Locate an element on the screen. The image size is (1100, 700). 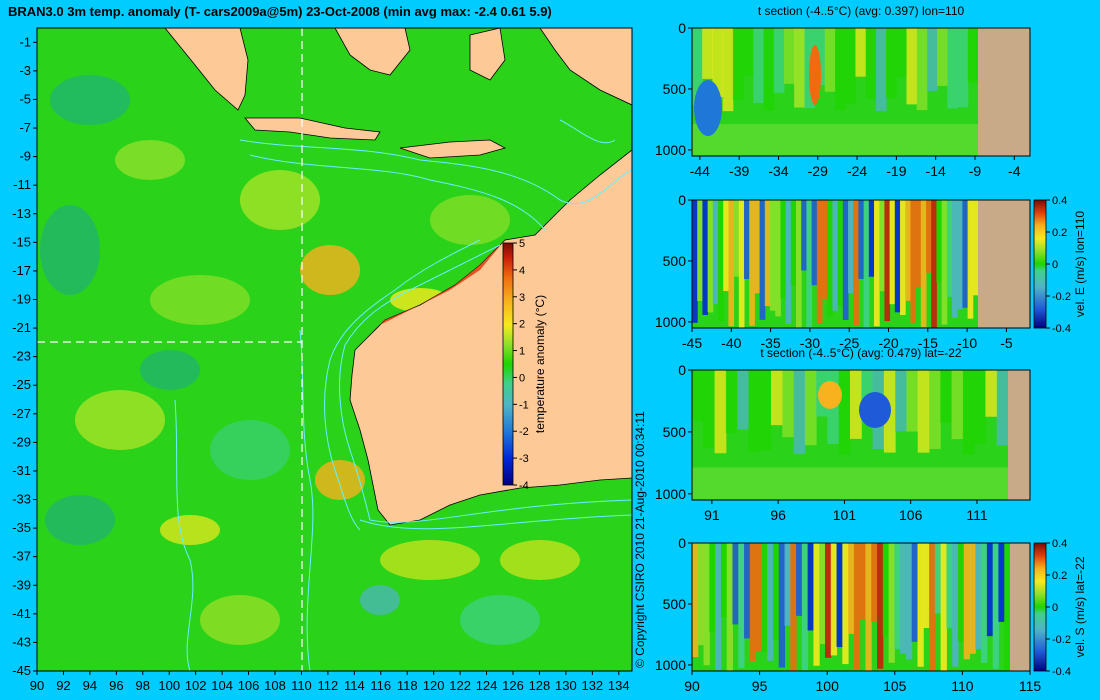
map-x-tick-label: 94 is located at coordinates (90, 685).